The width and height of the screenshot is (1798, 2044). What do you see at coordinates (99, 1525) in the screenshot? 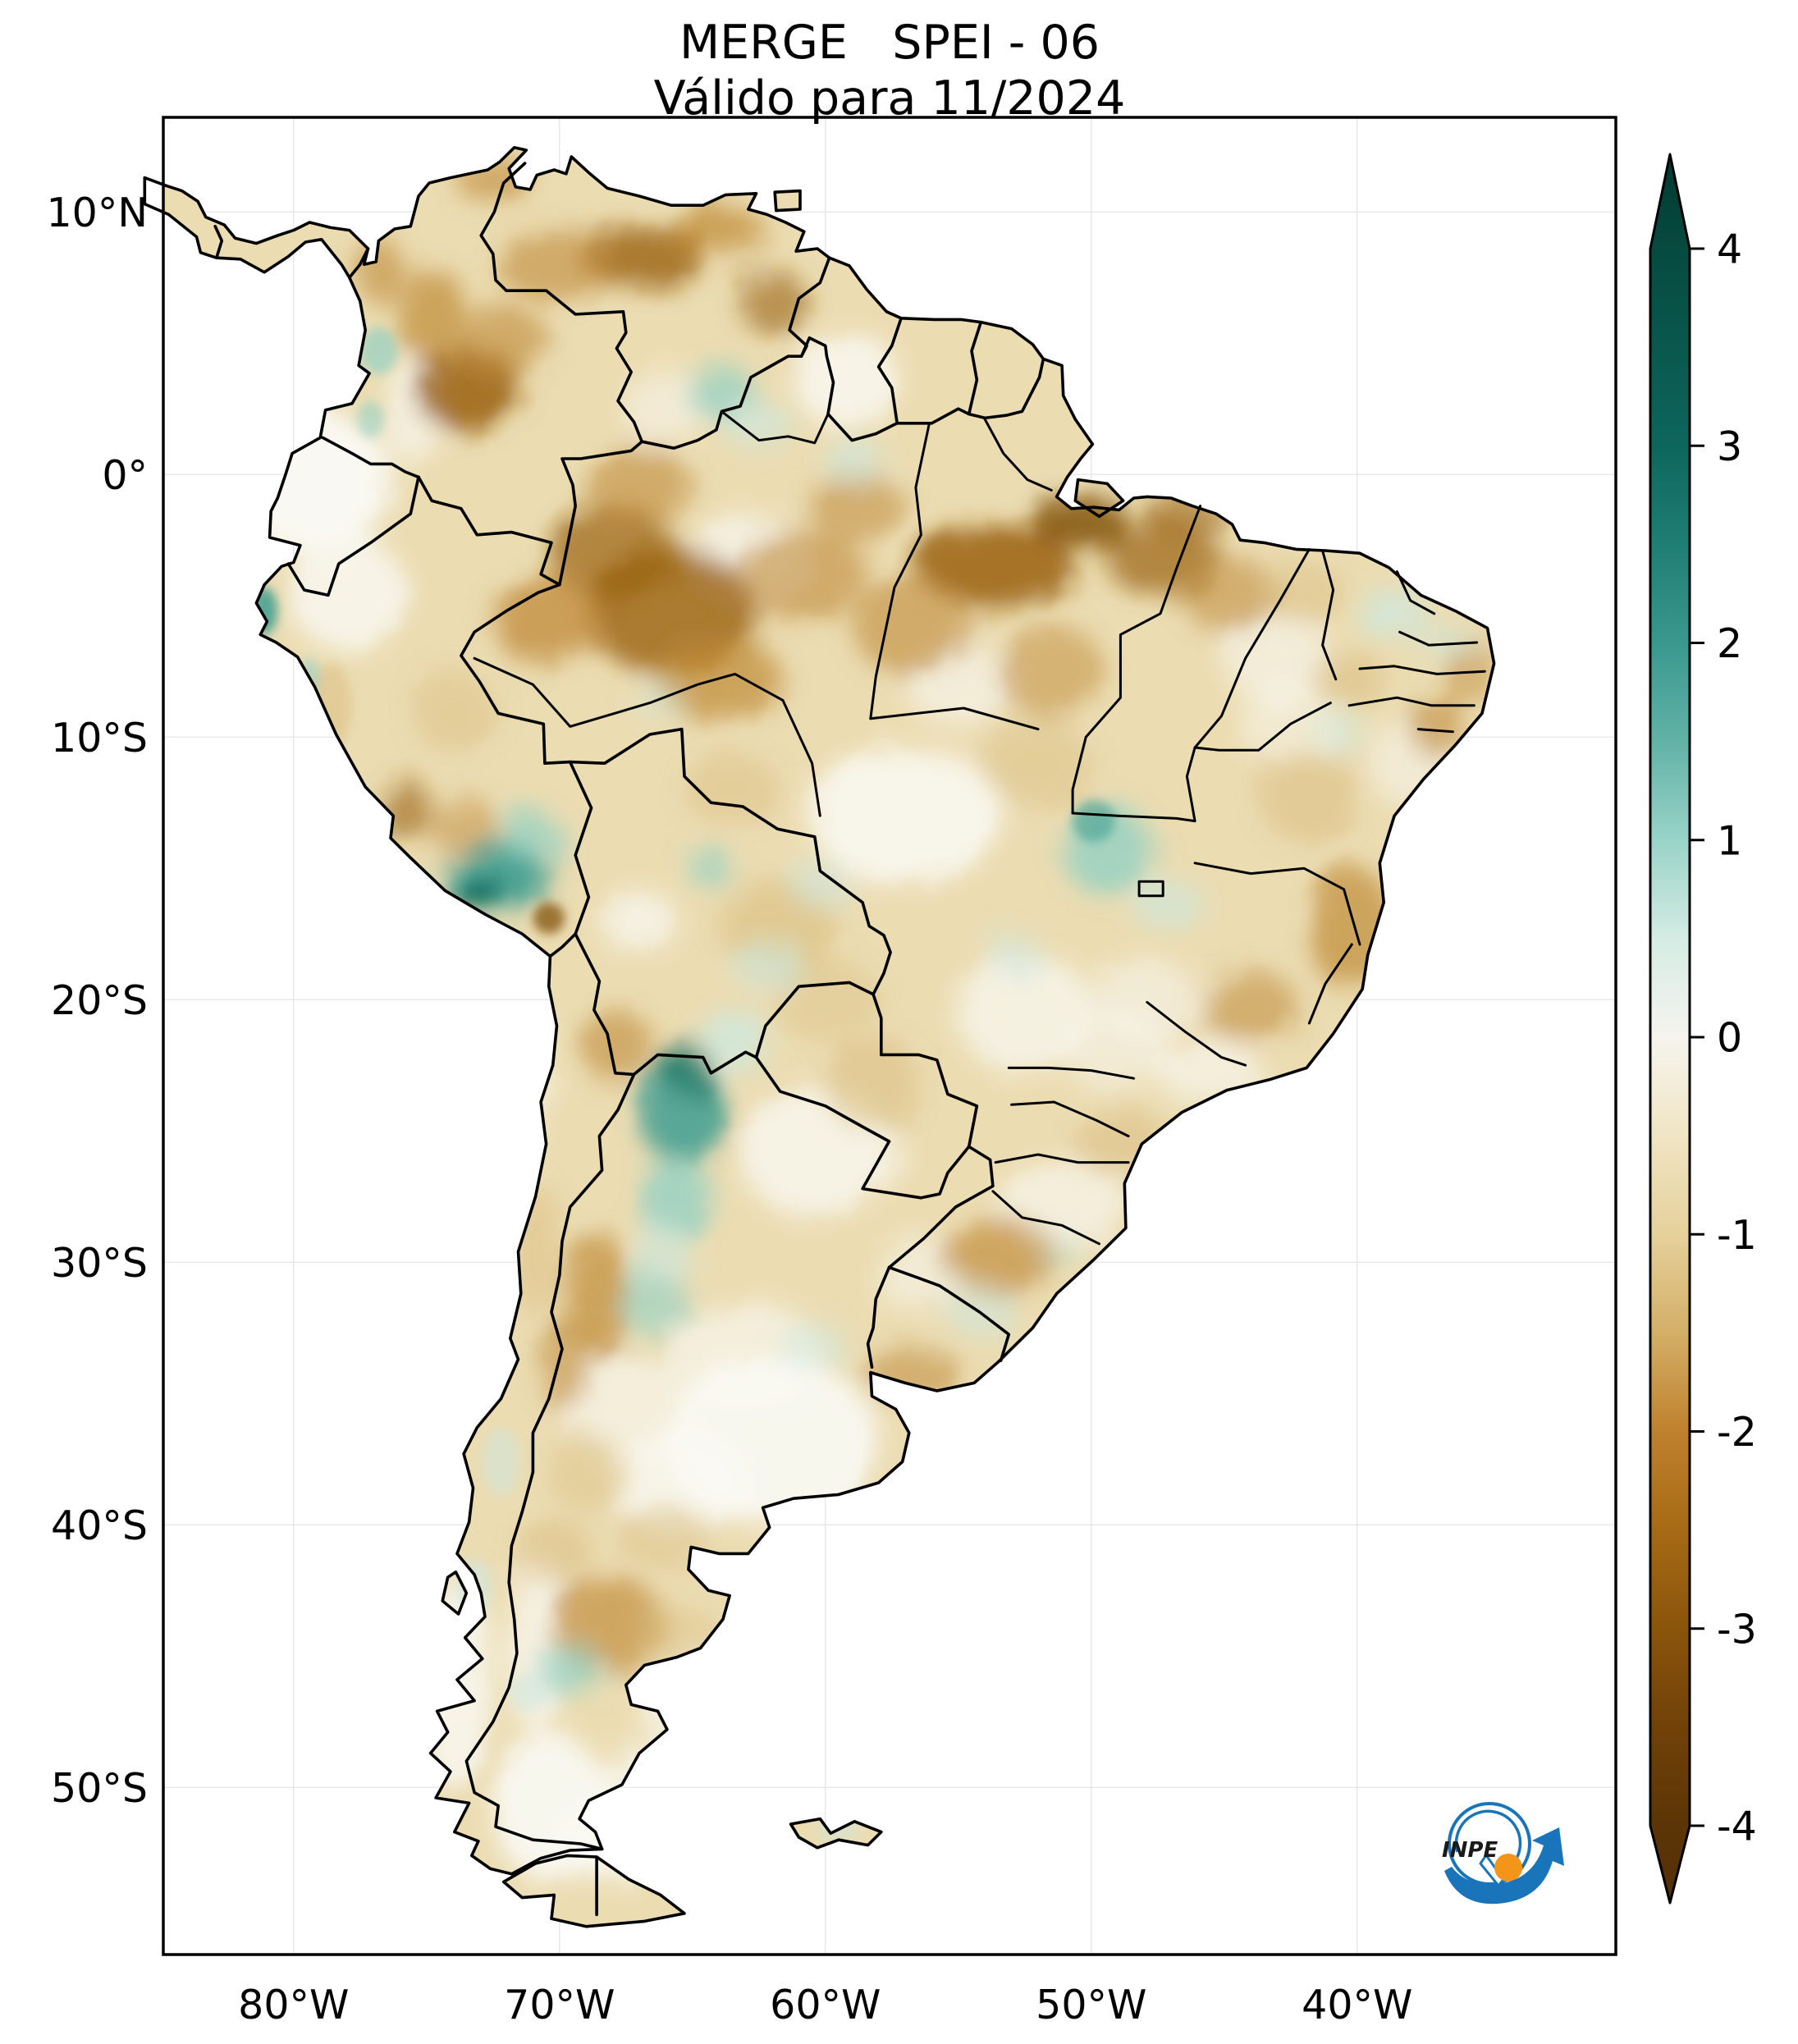
I see `lat-tick-label: 40°S` at bounding box center [99, 1525].